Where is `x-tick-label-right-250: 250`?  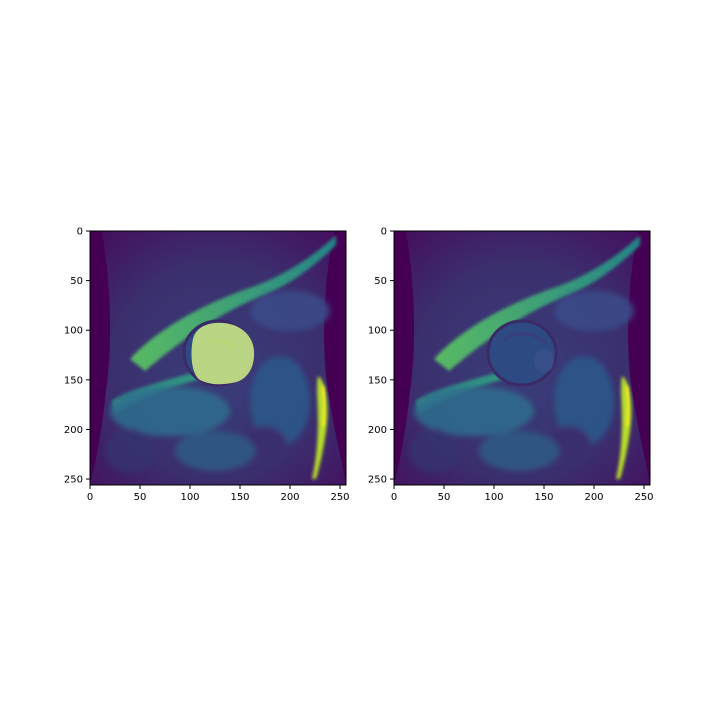 x-tick-label-right-250: 250 is located at coordinates (643, 497).